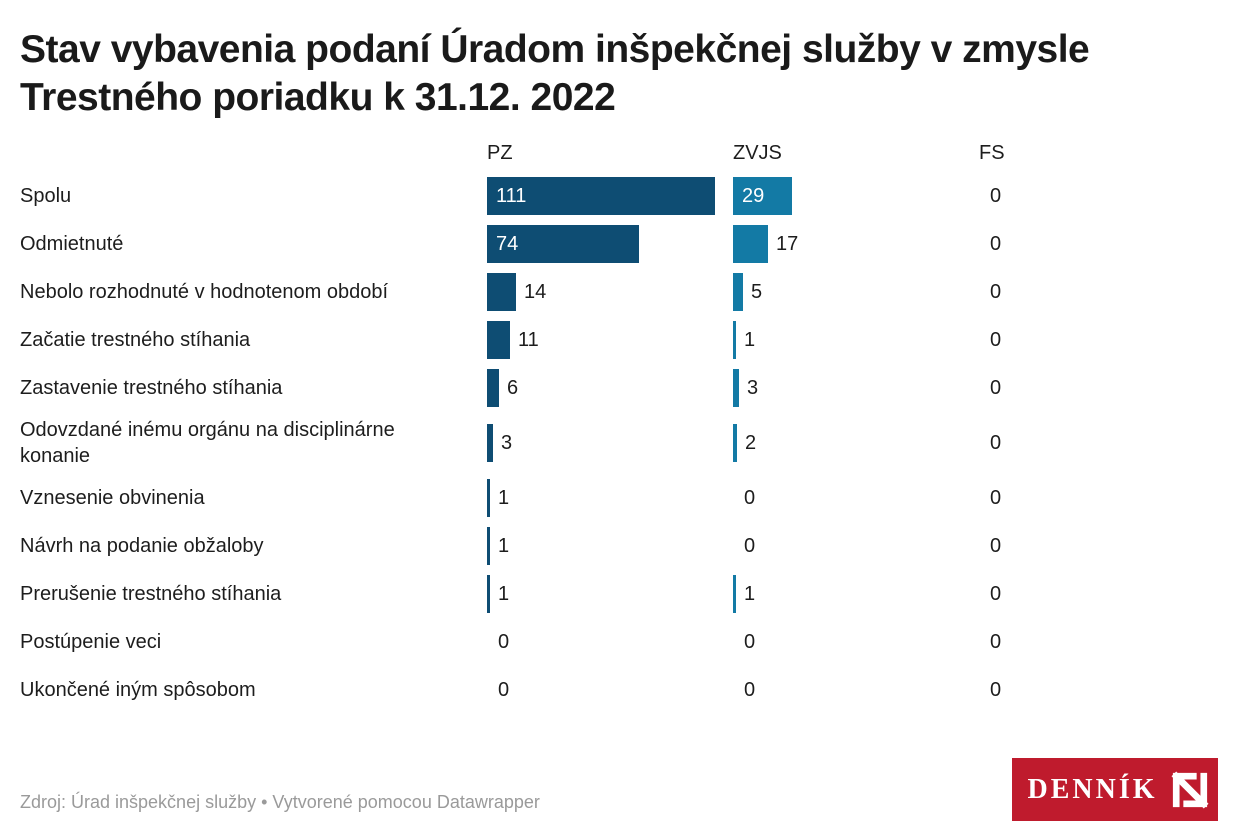  I want to click on dennik-n-icon, so click(1189, 789).